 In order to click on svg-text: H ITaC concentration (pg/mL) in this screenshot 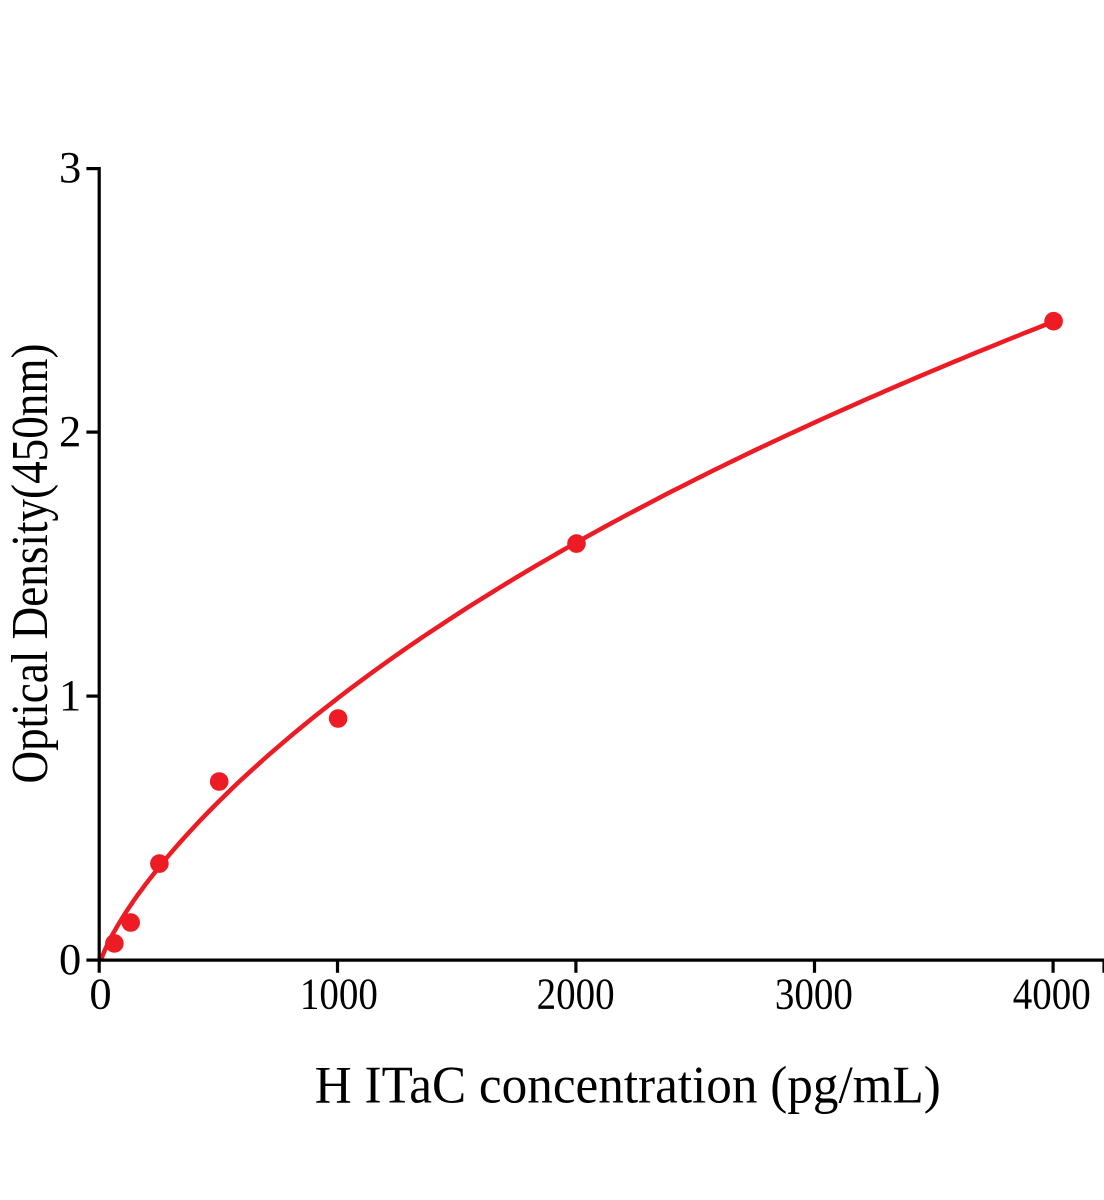, I will do `click(628, 1086)`.